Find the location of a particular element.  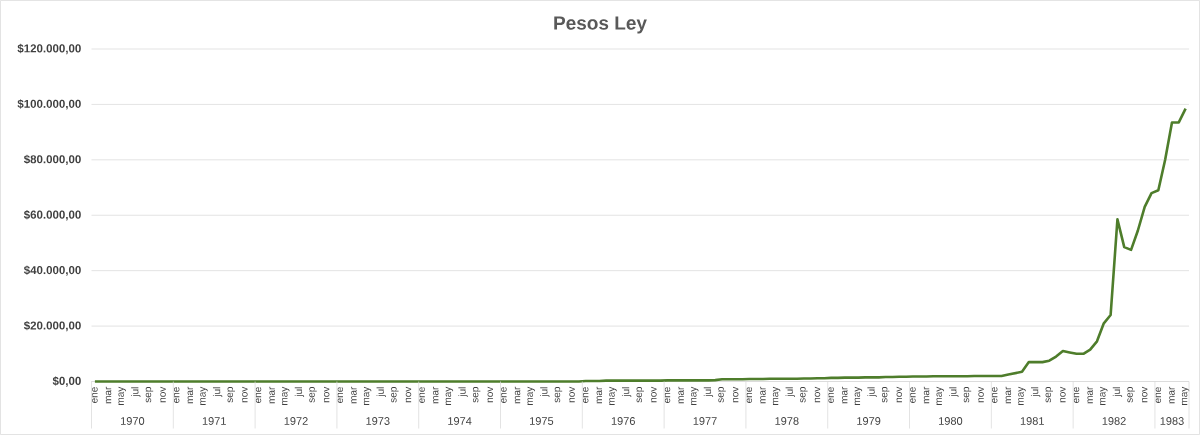

y-tick-label: $40.000,00 is located at coordinates (52, 270).